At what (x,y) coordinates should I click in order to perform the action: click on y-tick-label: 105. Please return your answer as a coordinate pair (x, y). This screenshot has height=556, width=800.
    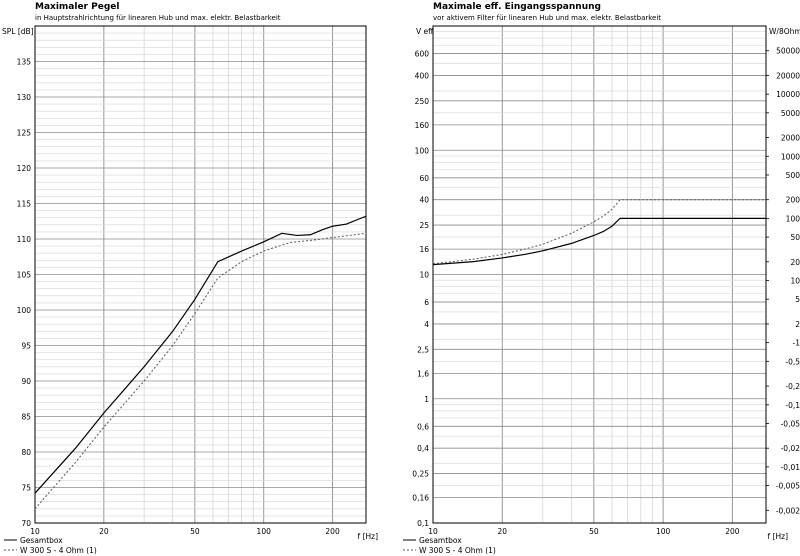
    Looking at the image, I should click on (24, 275).